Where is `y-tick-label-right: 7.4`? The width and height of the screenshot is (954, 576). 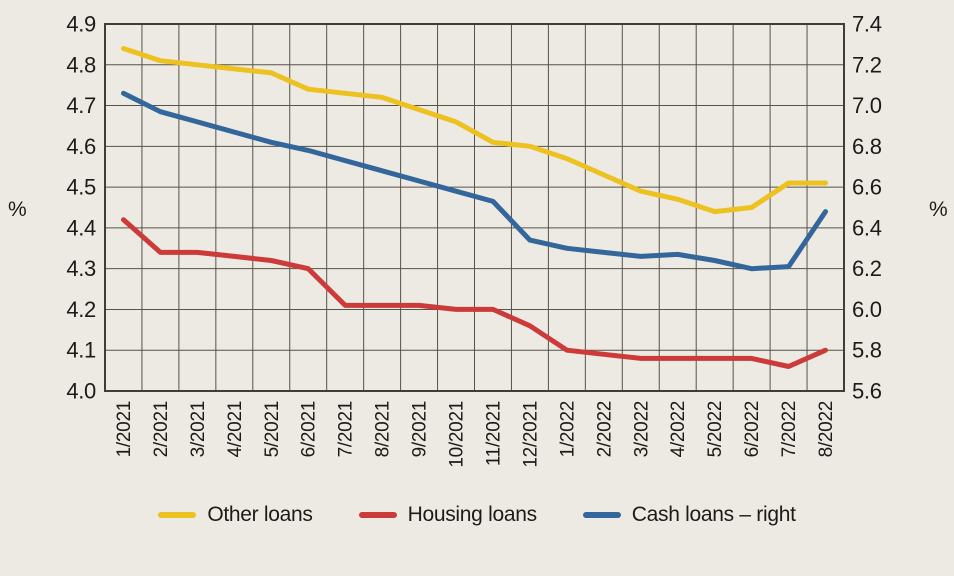
y-tick-label-right: 7.4 is located at coordinates (867, 24).